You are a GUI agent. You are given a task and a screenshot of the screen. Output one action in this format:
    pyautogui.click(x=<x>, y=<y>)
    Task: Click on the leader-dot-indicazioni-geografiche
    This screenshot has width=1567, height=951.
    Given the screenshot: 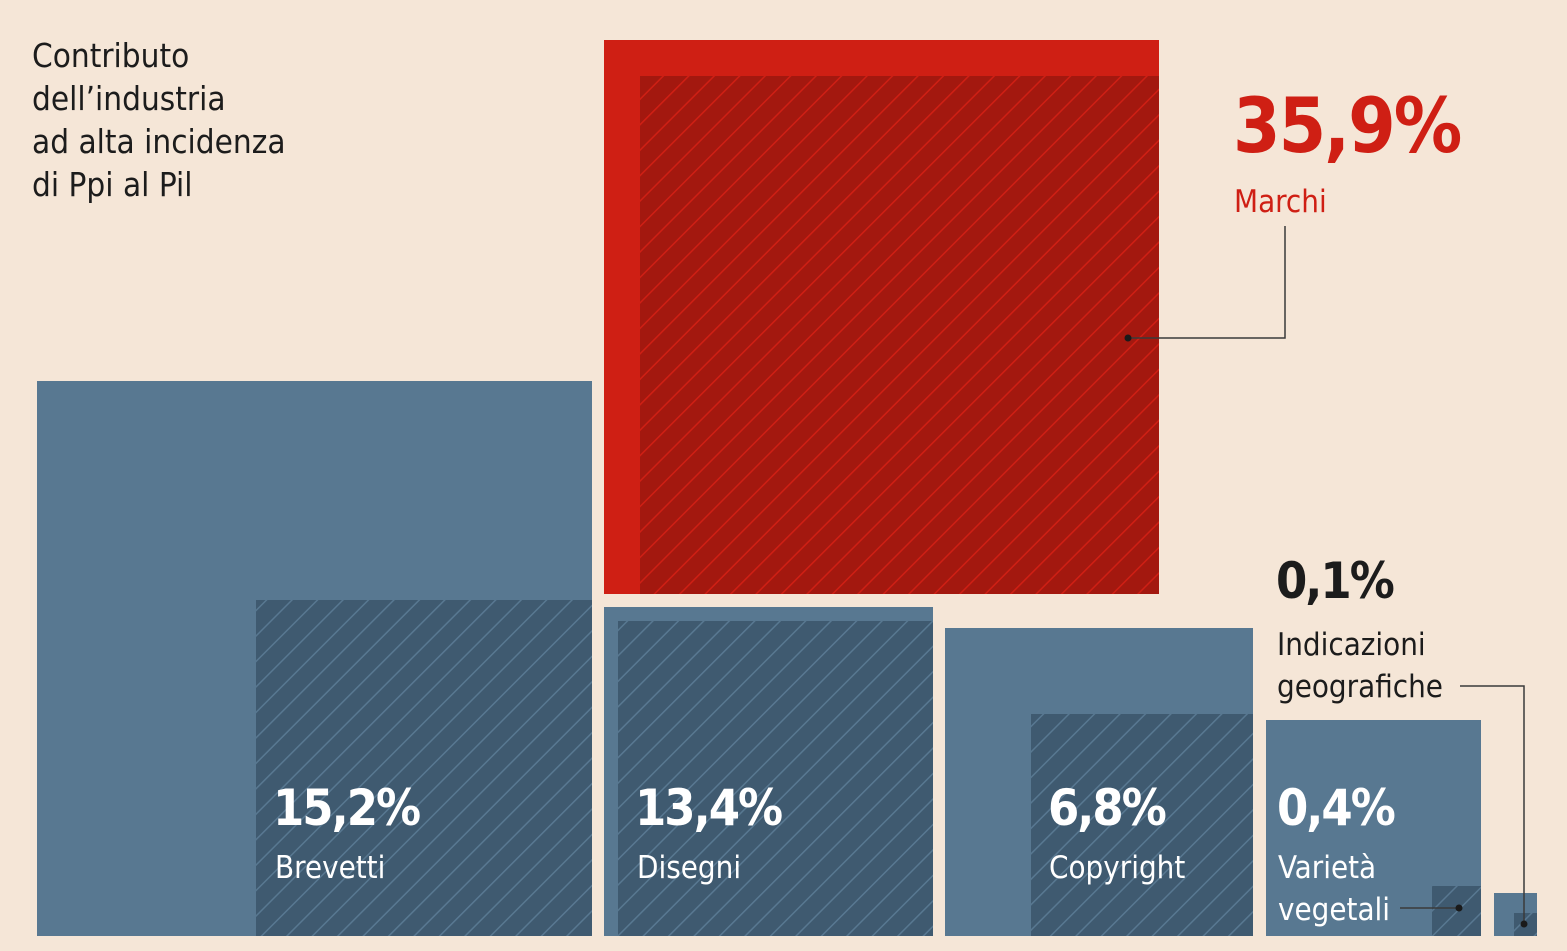 What is the action you would take?
    pyautogui.click(x=1524, y=924)
    